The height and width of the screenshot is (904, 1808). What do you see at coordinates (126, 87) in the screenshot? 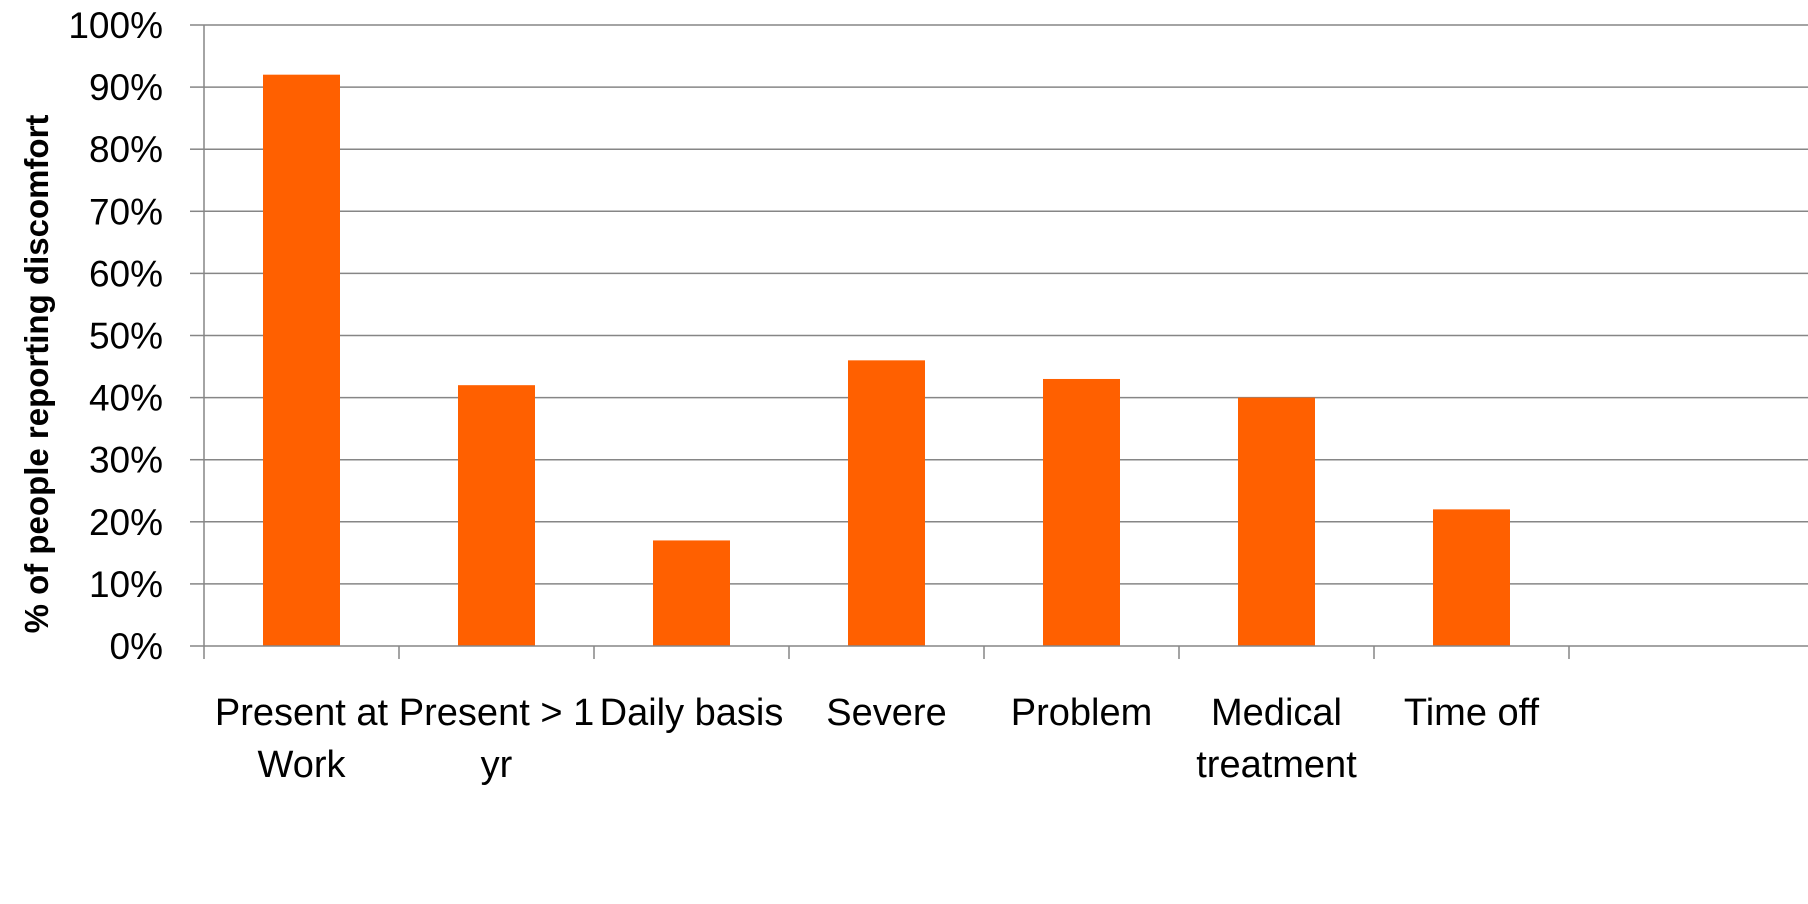
I see `y-tick-label: 90%` at bounding box center [126, 87].